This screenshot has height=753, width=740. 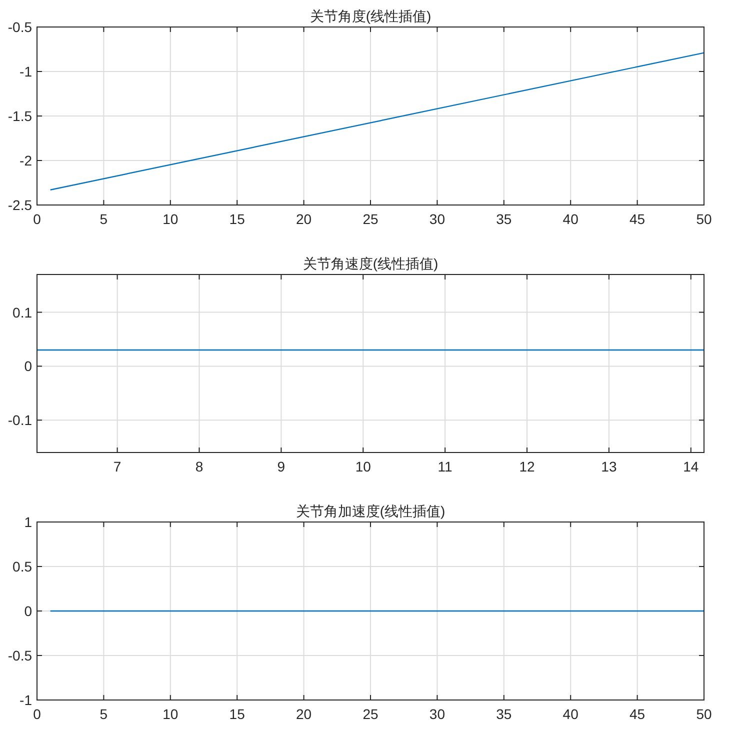 I want to click on chart-title: 关节角速度(线性插值), so click(x=370, y=264).